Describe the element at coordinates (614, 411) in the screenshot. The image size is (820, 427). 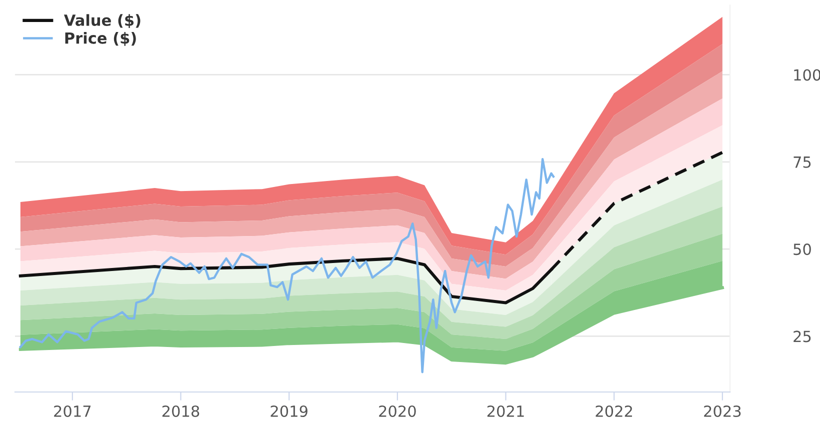
I see `x-tick-label: 2022` at that location.